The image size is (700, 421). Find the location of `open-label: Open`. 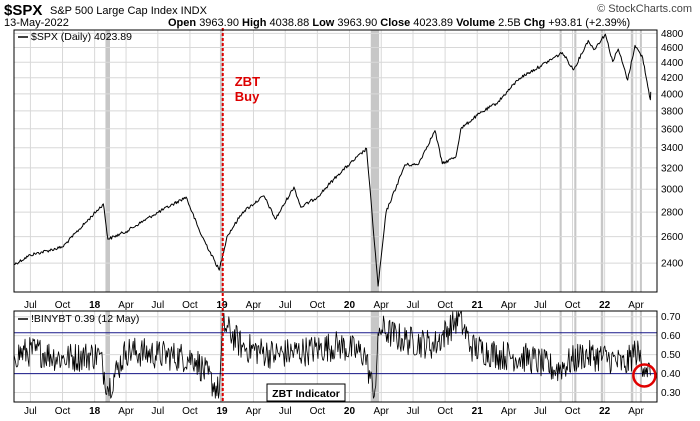

open-label: Open is located at coordinates (182, 23).